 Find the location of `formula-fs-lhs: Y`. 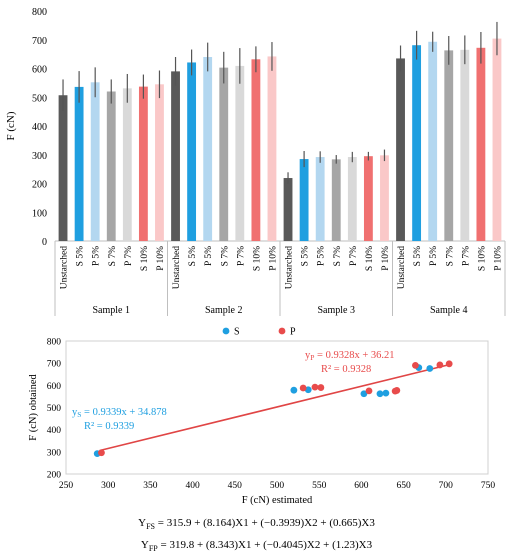

formula-fs-lhs: Y is located at coordinates (142, 523).